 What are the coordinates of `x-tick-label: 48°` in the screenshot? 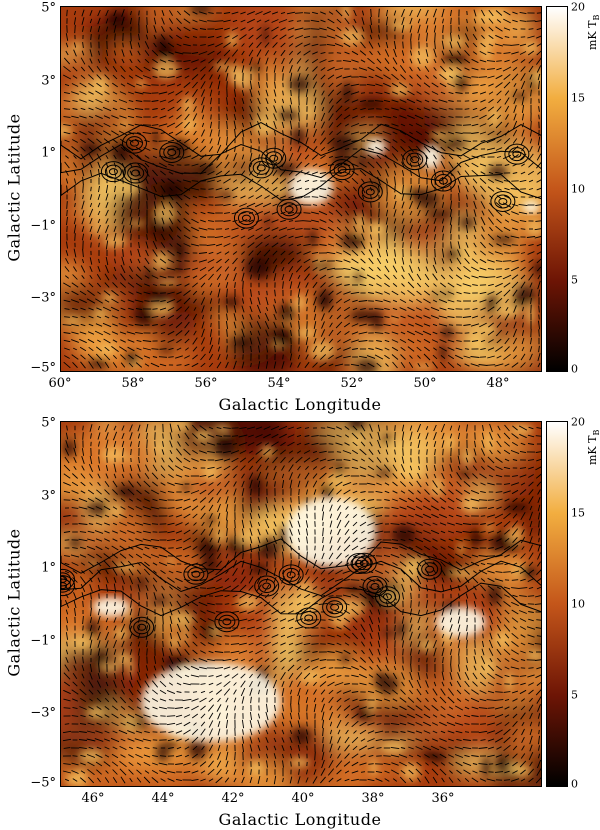 It's located at (498, 383).